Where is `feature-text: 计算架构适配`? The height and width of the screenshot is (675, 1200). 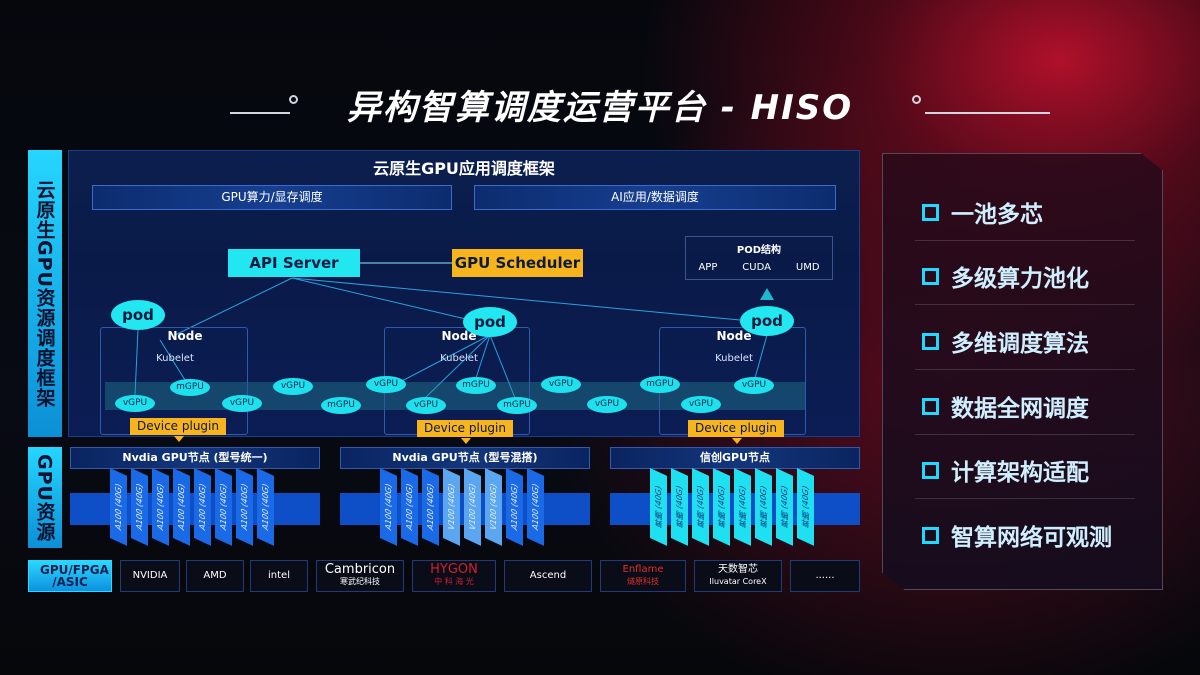 feature-text: 计算架构适配 is located at coordinates (1020, 473).